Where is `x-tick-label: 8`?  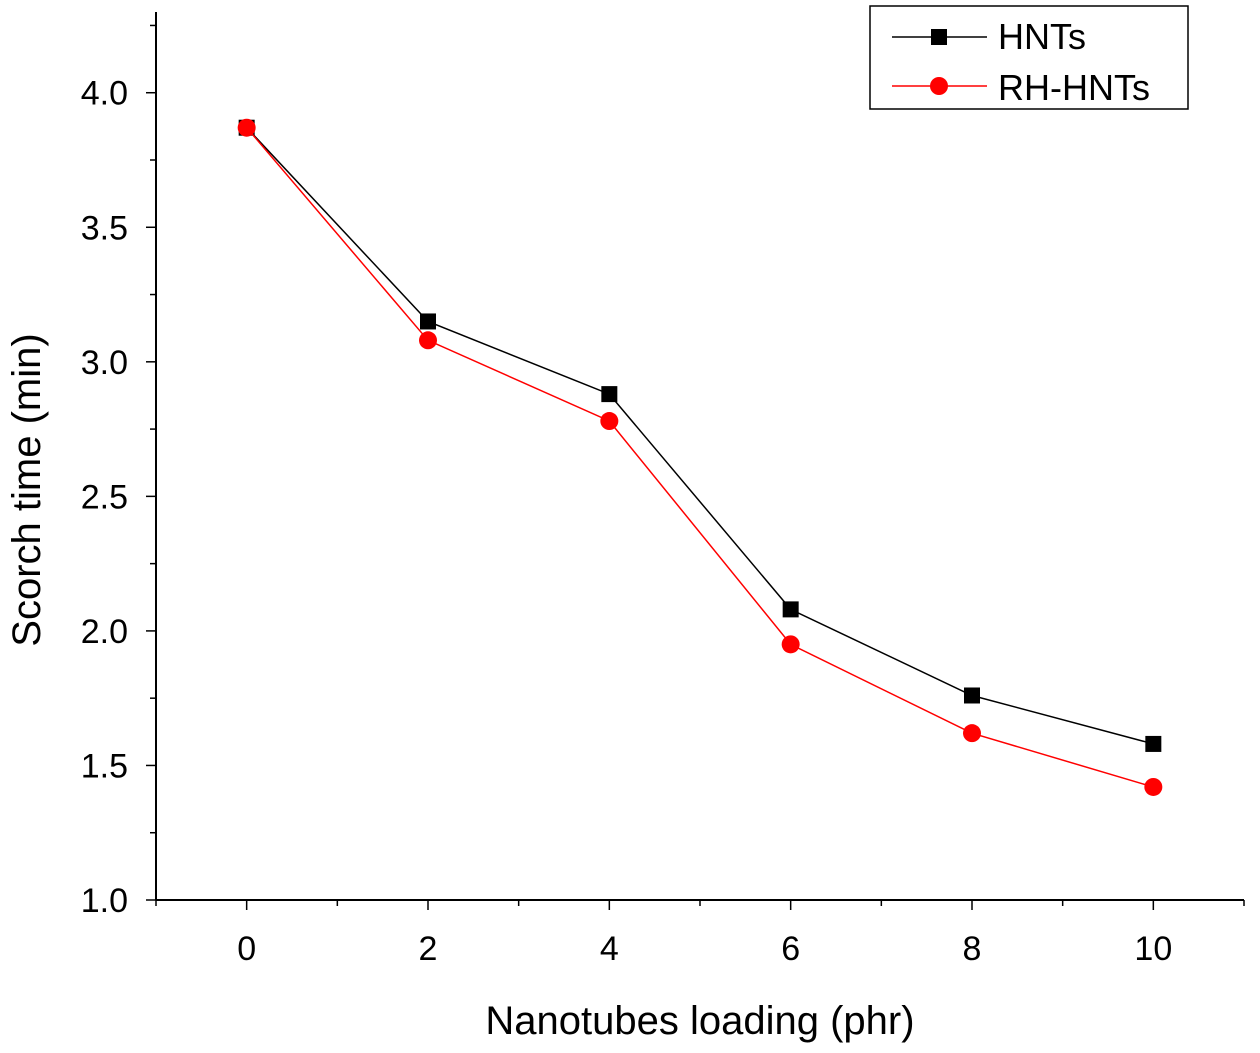
x-tick-label: 8 is located at coordinates (972, 949).